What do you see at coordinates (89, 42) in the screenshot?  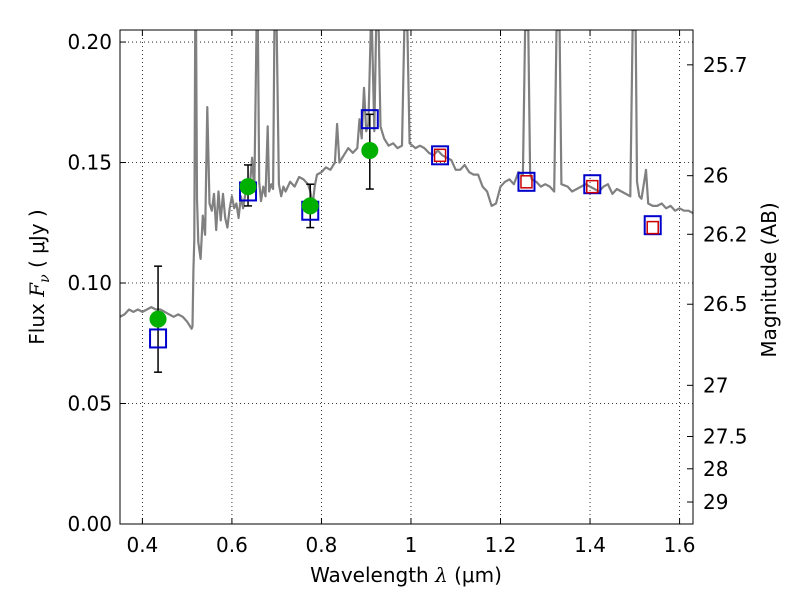 I see `y-tick-label: 0.20` at bounding box center [89, 42].